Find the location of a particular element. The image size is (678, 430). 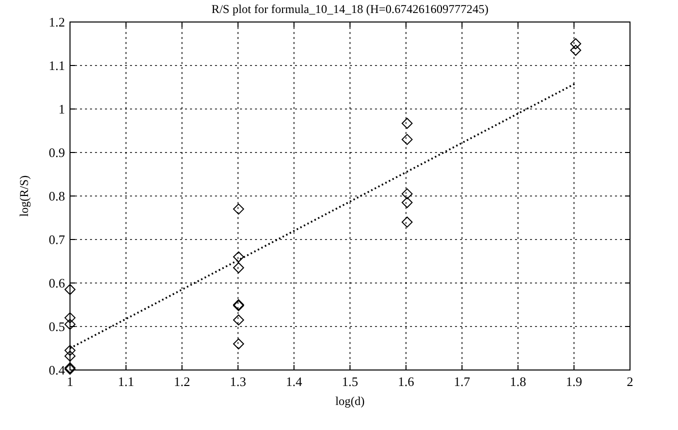

y-tick-label: 0.9 is located at coordinates (56, 152).